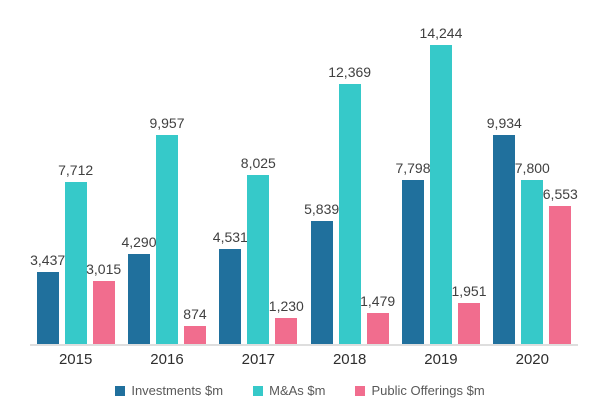 Image resolution: width=600 pixels, height=420 pixels. What do you see at coordinates (532, 359) in the screenshot?
I see `x-axis-label: 2020` at bounding box center [532, 359].